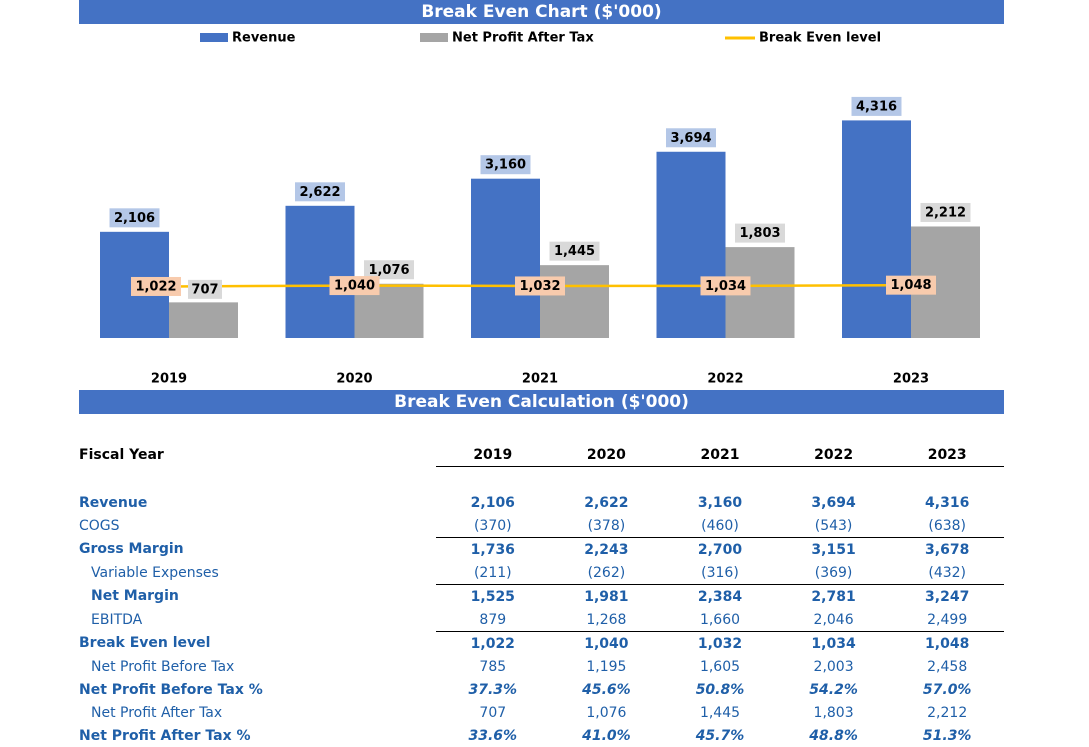  What do you see at coordinates (493, 619) in the screenshot?
I see `row-value: 879` at bounding box center [493, 619].